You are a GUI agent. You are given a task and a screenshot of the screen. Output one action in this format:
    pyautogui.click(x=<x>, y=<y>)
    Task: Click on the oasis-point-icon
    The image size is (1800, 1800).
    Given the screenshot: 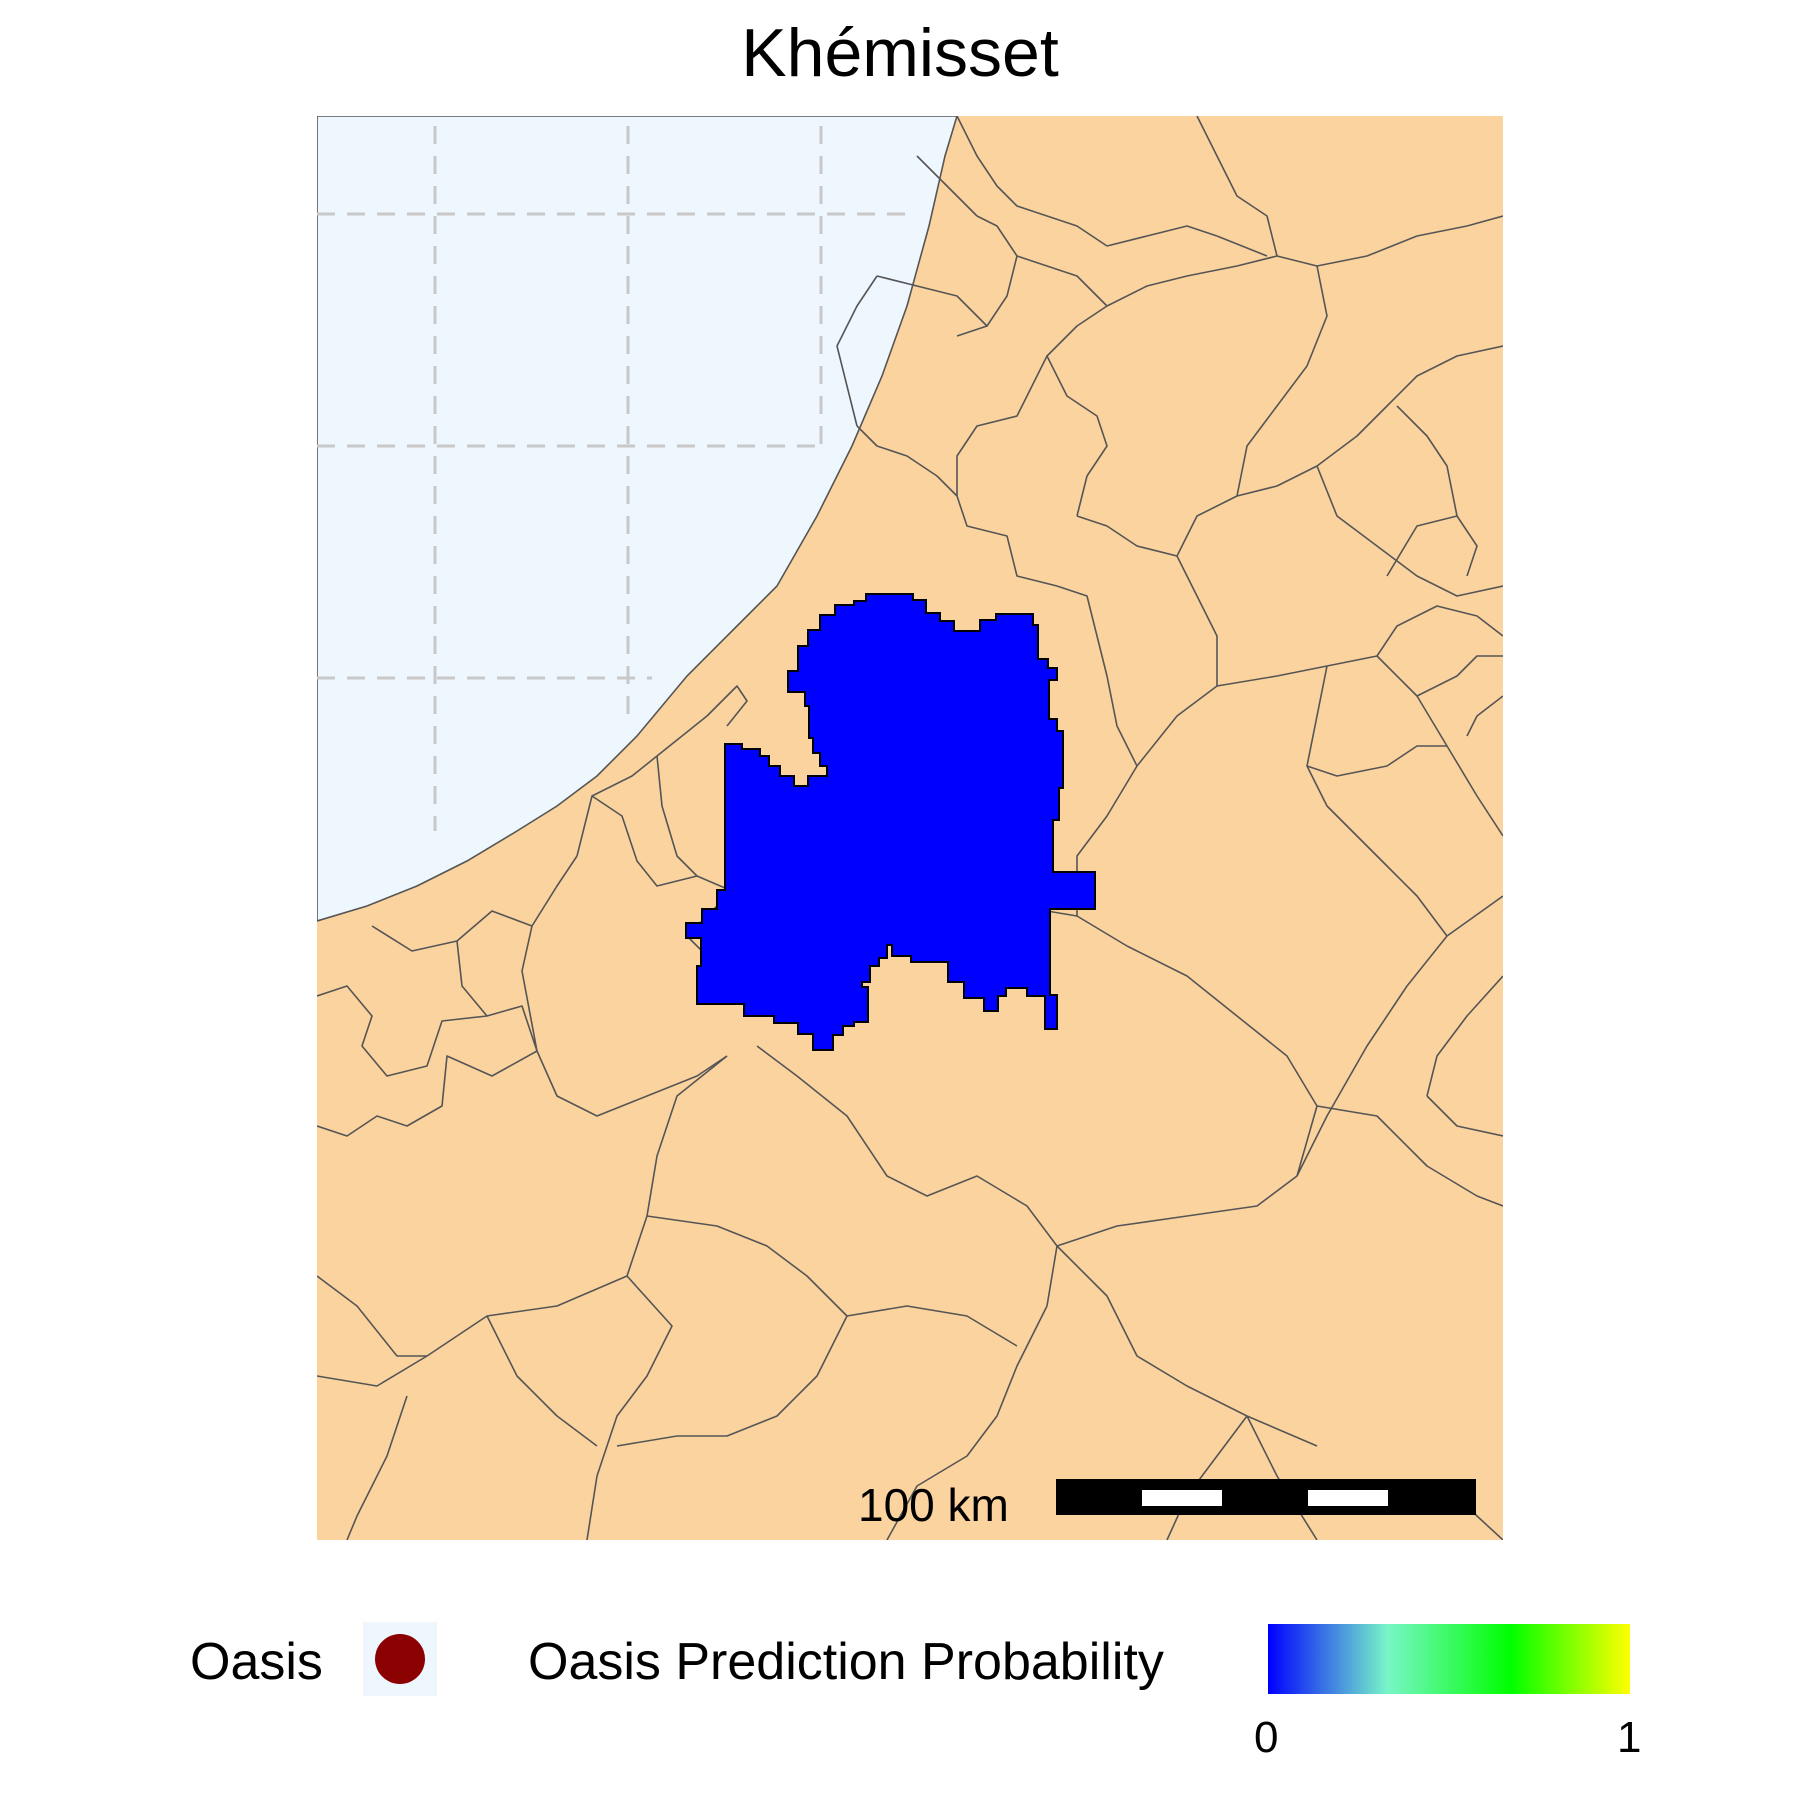 What is the action you would take?
    pyautogui.click(x=400, y=1659)
    